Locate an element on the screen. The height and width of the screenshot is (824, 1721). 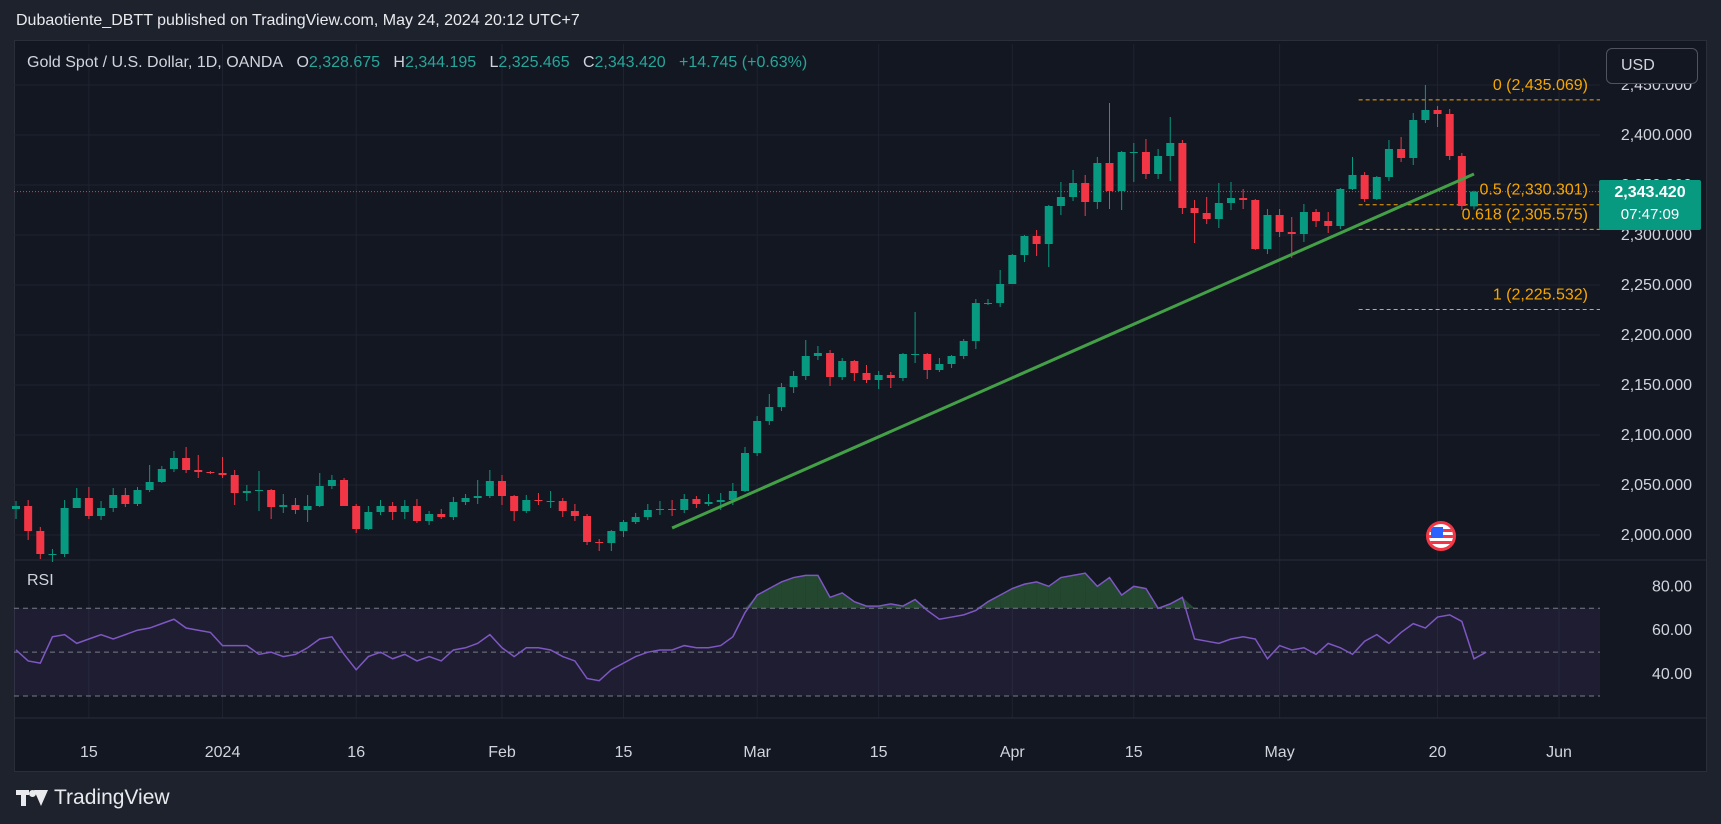
open-value: 2,328.675 is located at coordinates (344, 62).